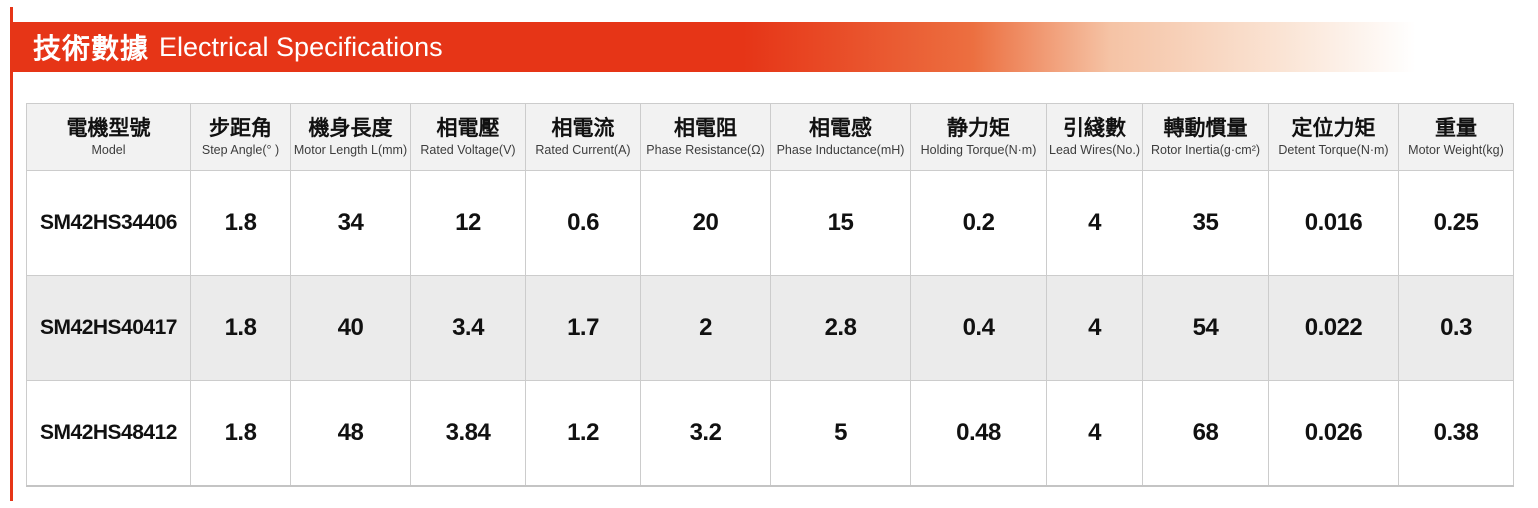  I want to click on col-header-en: Model, so click(108, 150).